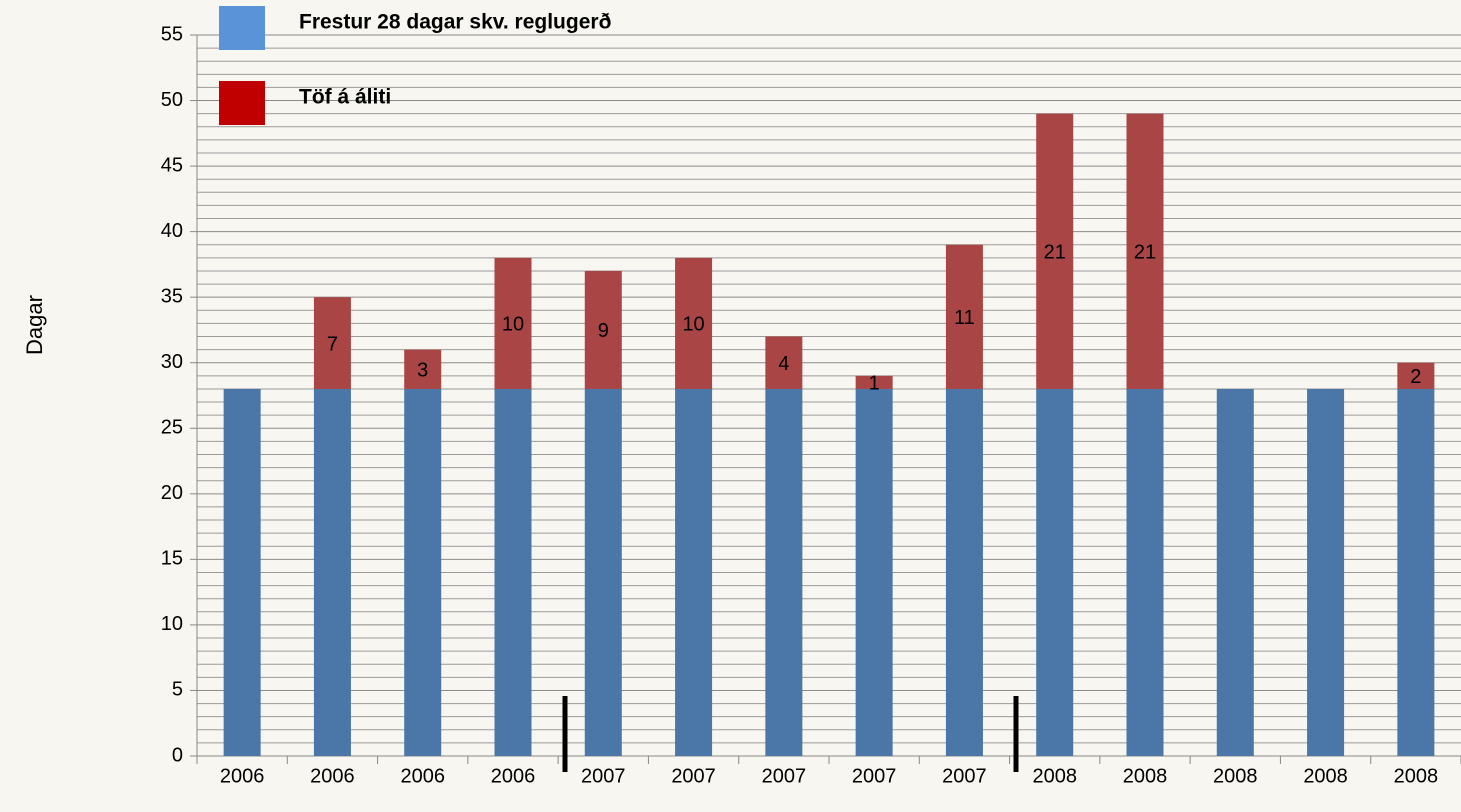  I want to click on data-label: 2, so click(1415, 377).